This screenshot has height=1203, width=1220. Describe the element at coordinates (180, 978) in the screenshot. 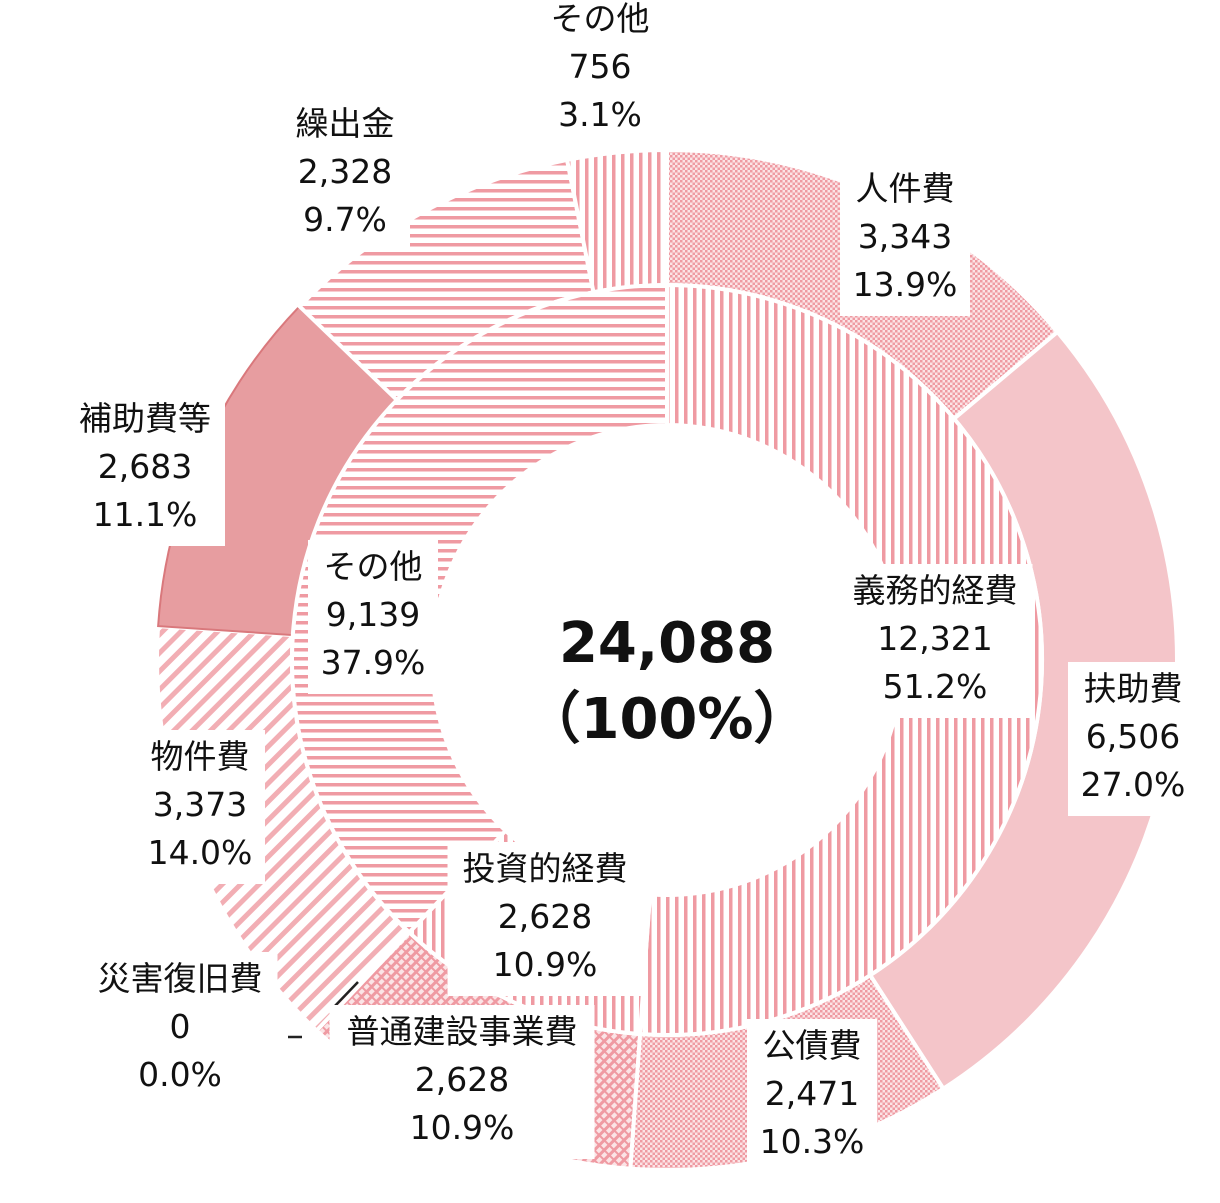

I see `outer-ring-name-label-5: 災害復旧費` at that location.